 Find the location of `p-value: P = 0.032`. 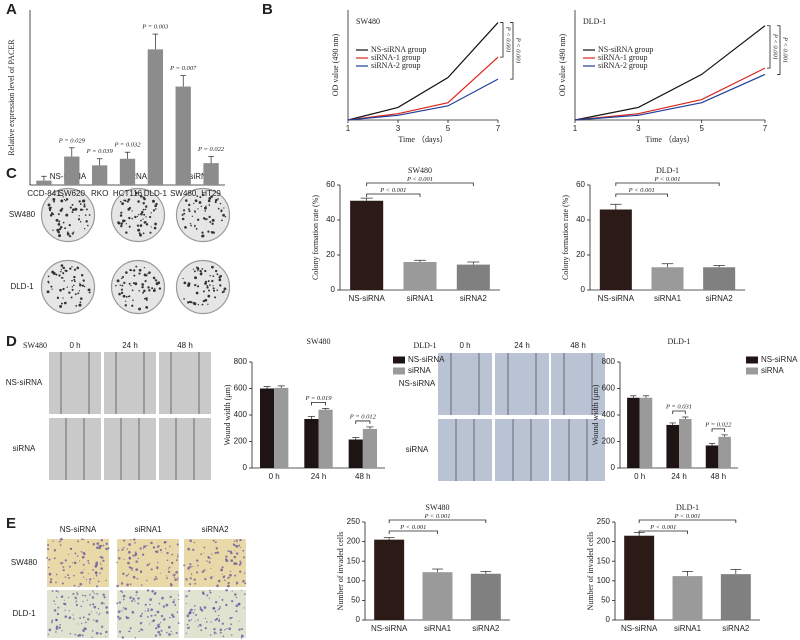

p-value: P = 0.032 is located at coordinates (127, 145).